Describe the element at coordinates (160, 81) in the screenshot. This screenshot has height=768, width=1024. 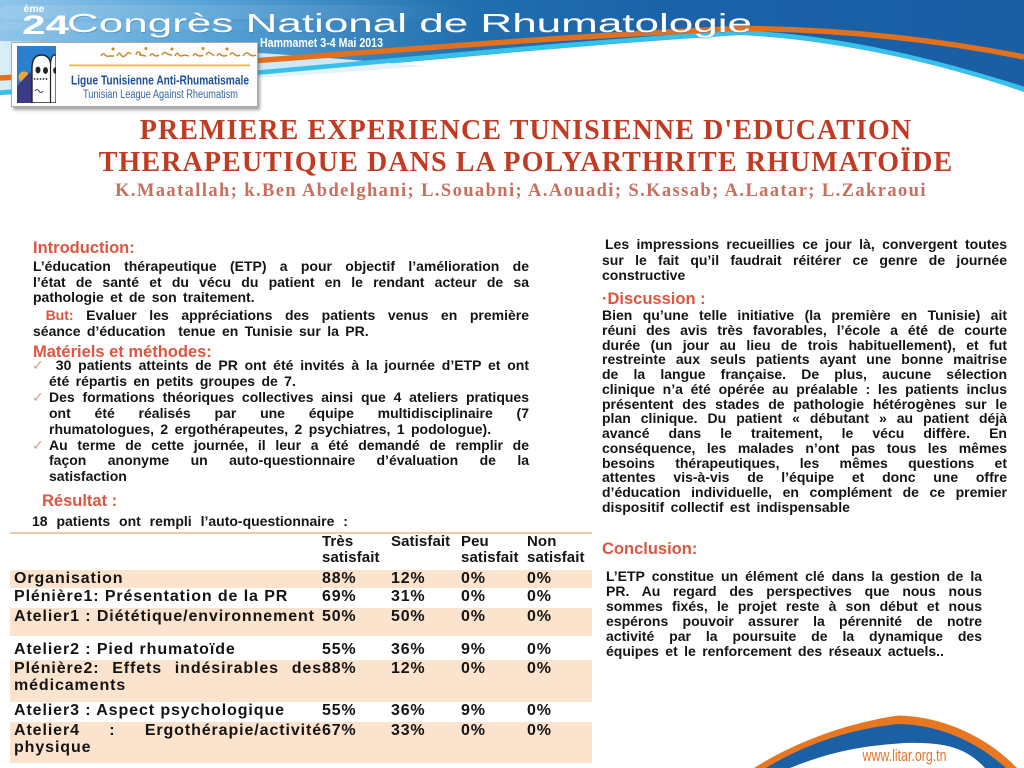
I see `svg-text:Ligue Tunisienne Anti-Rhumatis: Ligue Tunisienne Anti-Rhumatismale` at that location.